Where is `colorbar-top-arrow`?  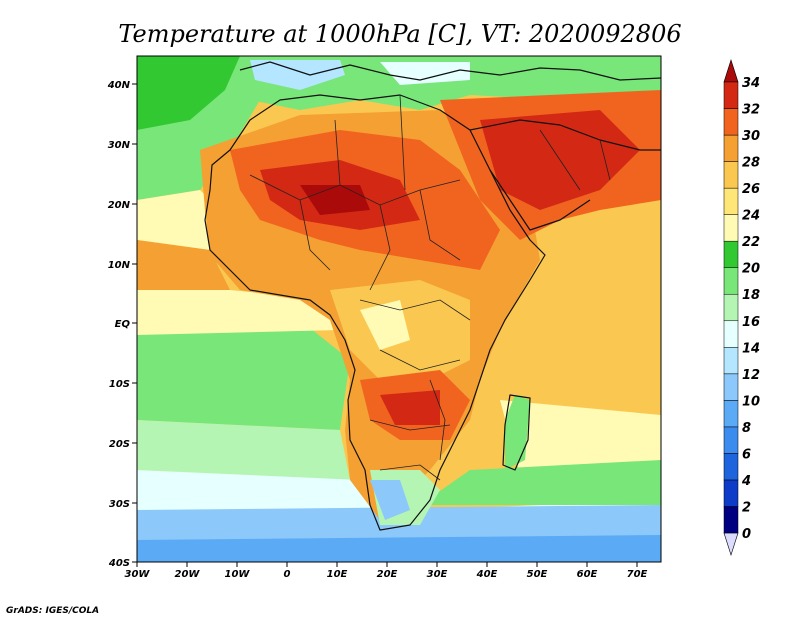 colorbar-top-arrow is located at coordinates (731, 71).